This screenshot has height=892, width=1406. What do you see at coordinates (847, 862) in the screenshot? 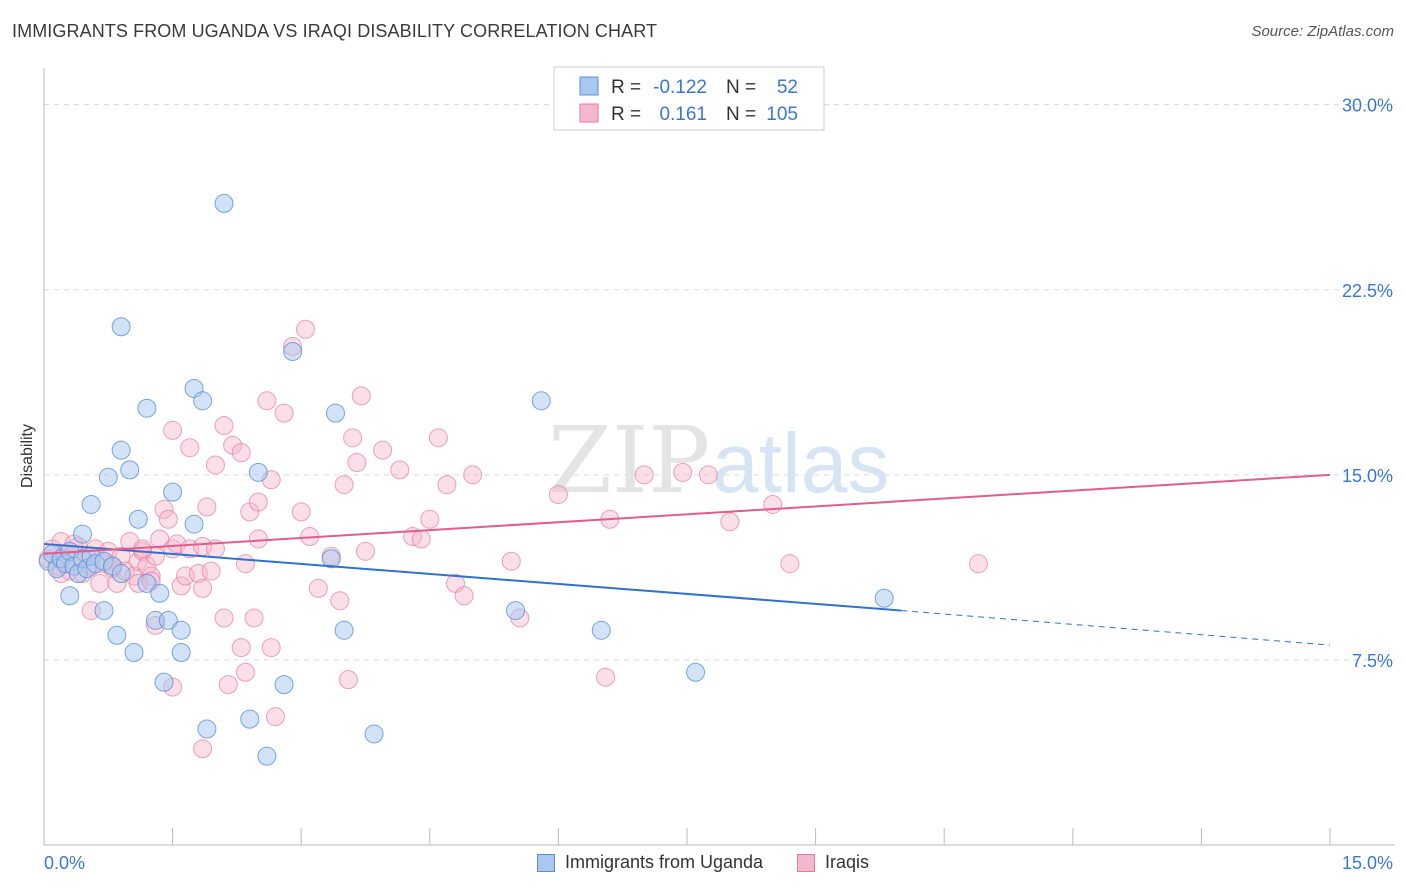
I see `legend-label-iraqis: Iraqis` at bounding box center [847, 862].